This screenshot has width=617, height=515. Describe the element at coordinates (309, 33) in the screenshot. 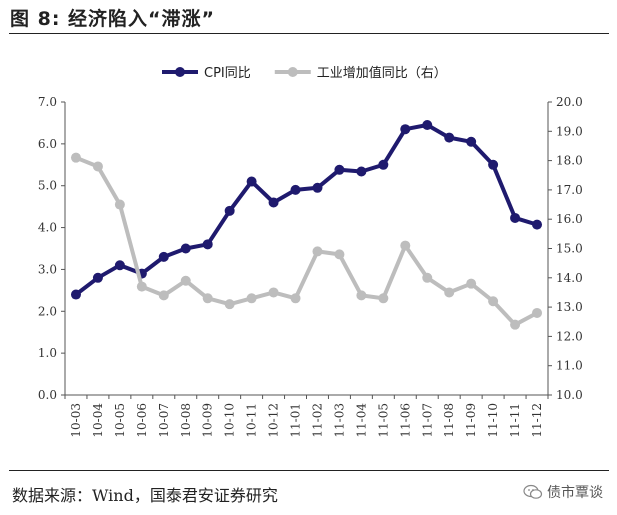

I see `title-rule` at that location.